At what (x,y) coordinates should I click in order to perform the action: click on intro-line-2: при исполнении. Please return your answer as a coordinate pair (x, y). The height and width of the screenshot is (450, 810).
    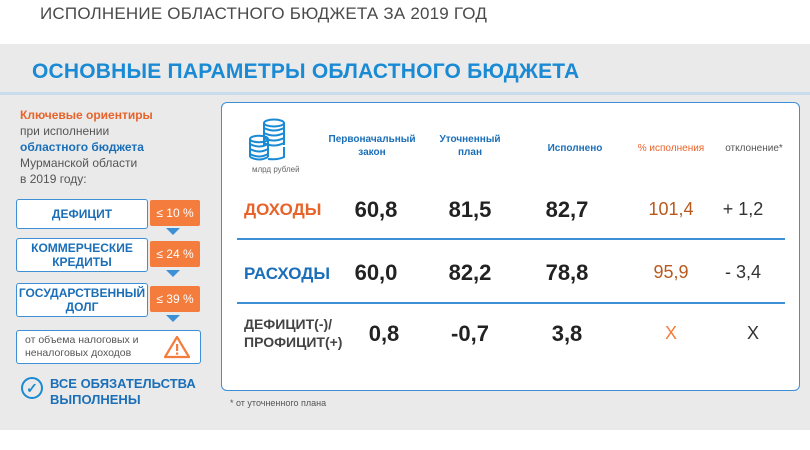
    Looking at the image, I should click on (65, 131).